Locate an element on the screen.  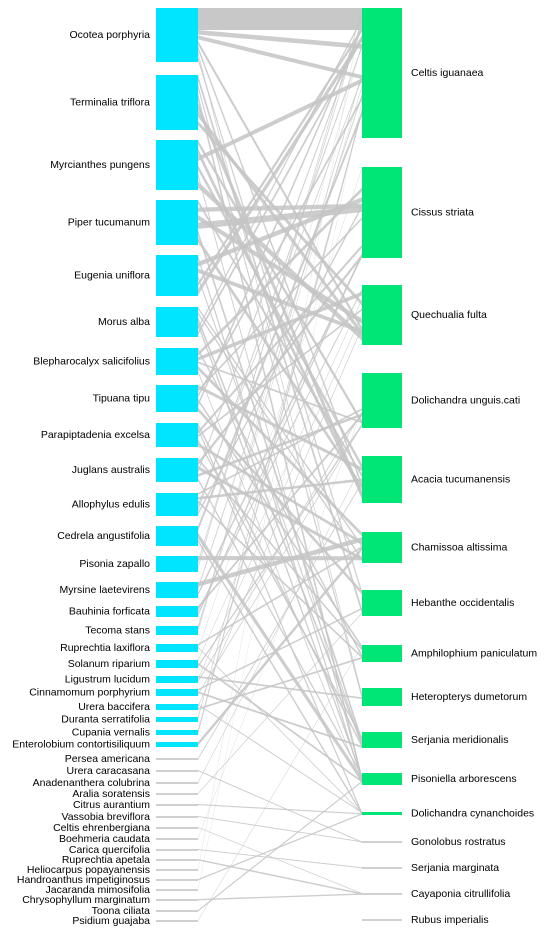
left-node-label: Citrus aurantium is located at coordinates (111, 805).